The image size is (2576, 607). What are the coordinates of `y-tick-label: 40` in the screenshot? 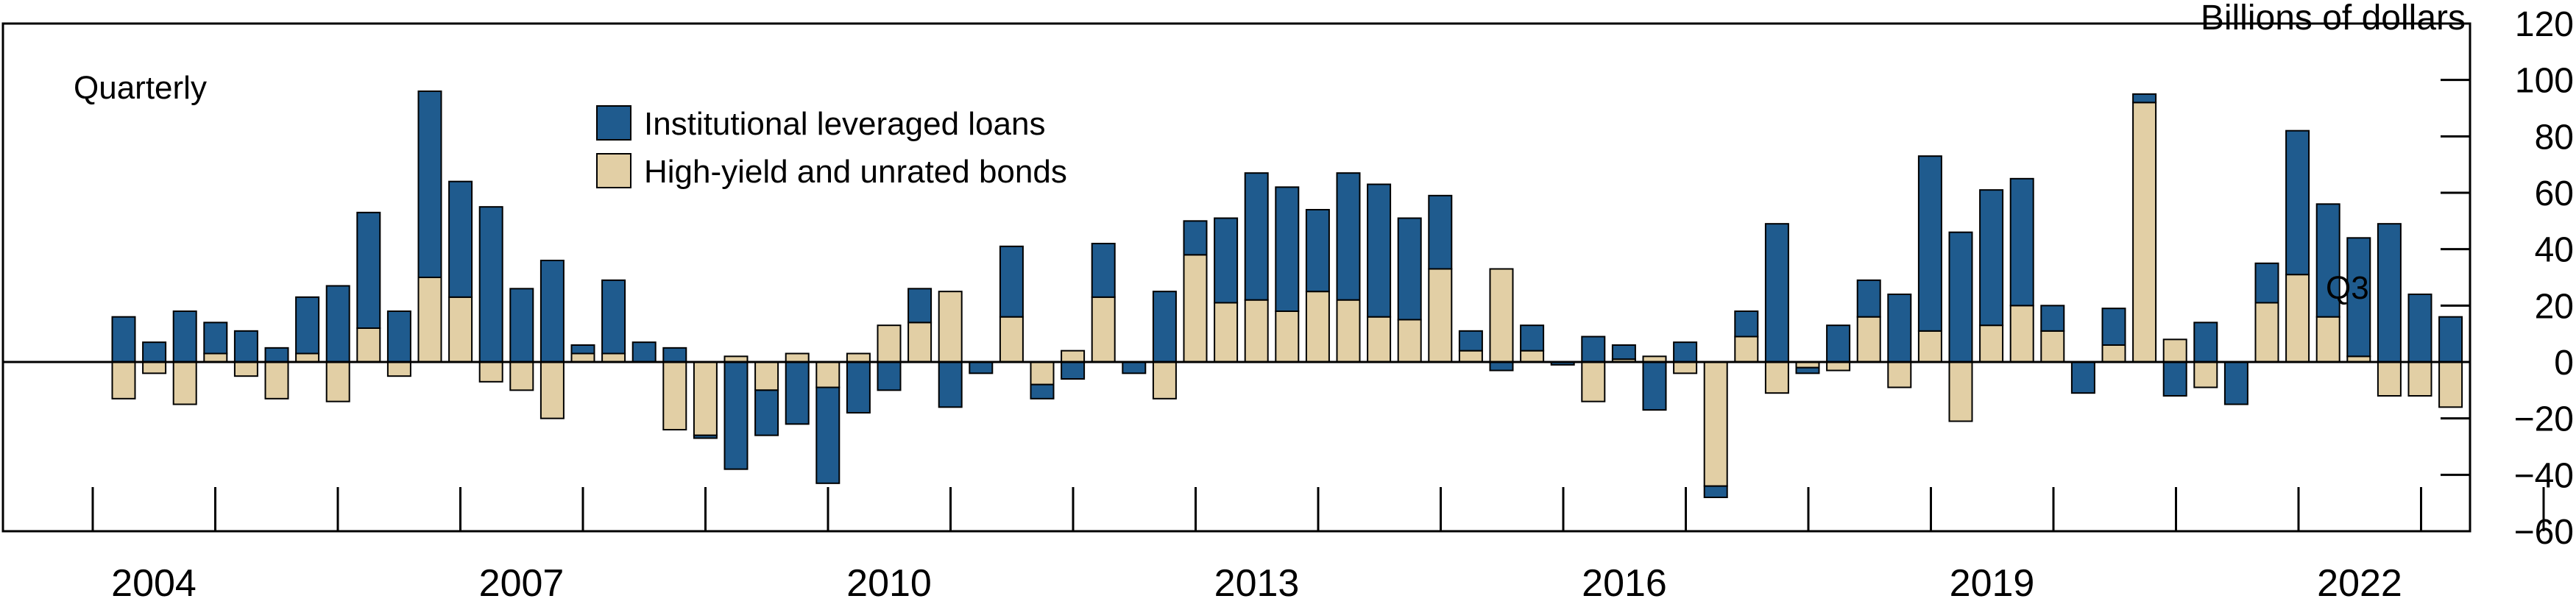 It's located at (2554, 251).